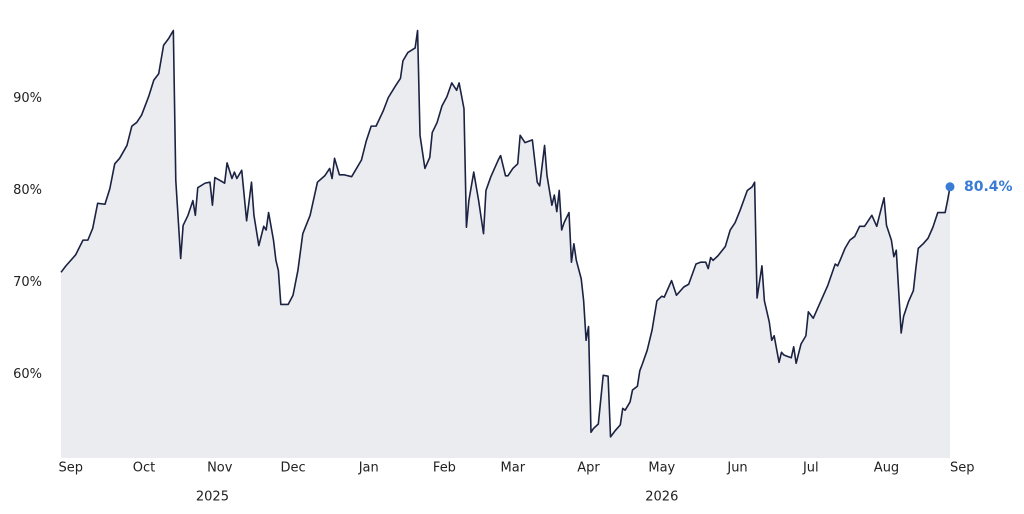  Describe the element at coordinates (988, 187) in the screenshot. I see `end-value-label: 80.4%` at that location.